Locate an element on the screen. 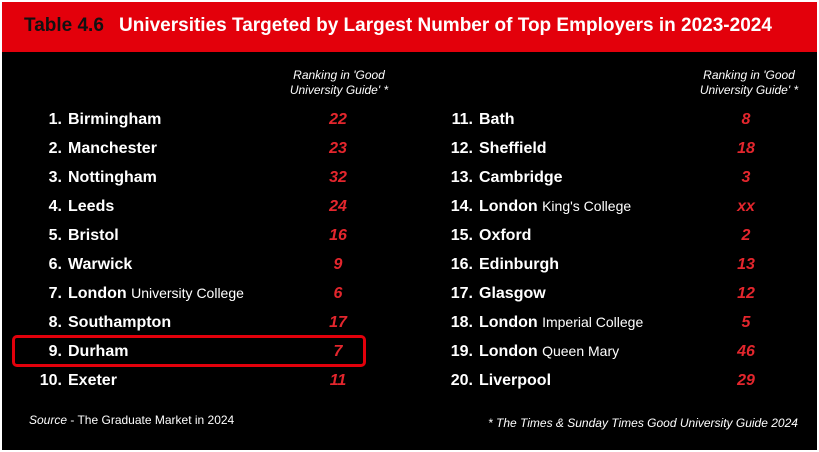 The height and width of the screenshot is (452, 819). row-number: 11. is located at coordinates (462, 119).